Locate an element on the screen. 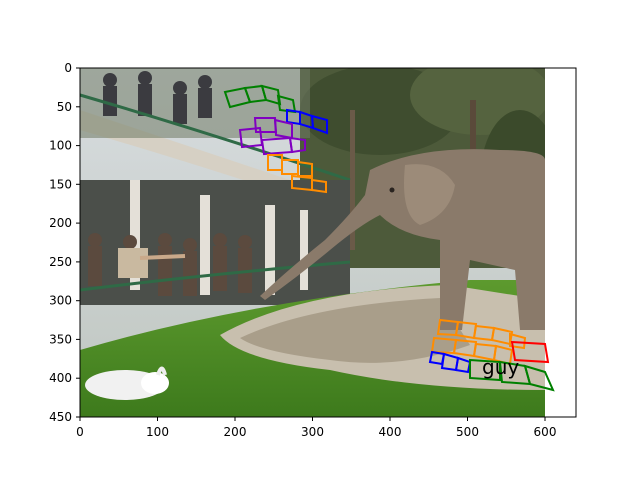  y-tick-label: 100 is located at coordinates (60, 146).